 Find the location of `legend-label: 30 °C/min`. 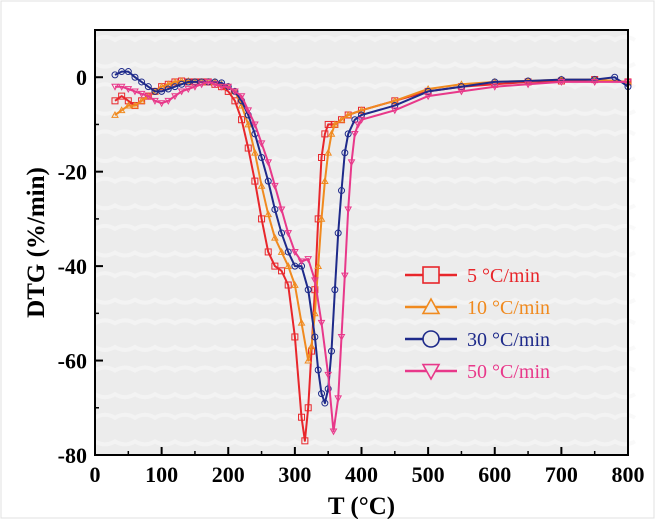

legend-label: 30 °C/min is located at coordinates (508, 340).